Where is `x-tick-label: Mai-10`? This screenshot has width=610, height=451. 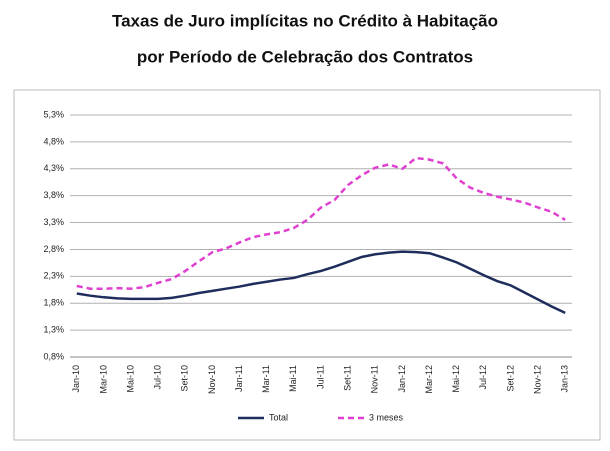 x-tick-label: Mai-10 is located at coordinates (130, 379).